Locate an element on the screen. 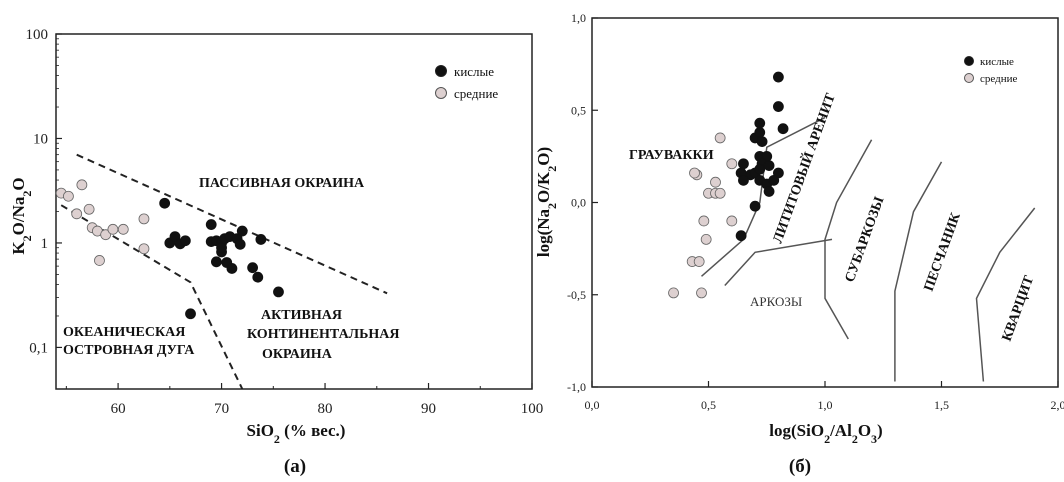 Image resolution: width=1064 pixels, height=482 pixels. field-island-arc-1: ОКЕАНИЧЕСКАЯ is located at coordinates (124, 332).